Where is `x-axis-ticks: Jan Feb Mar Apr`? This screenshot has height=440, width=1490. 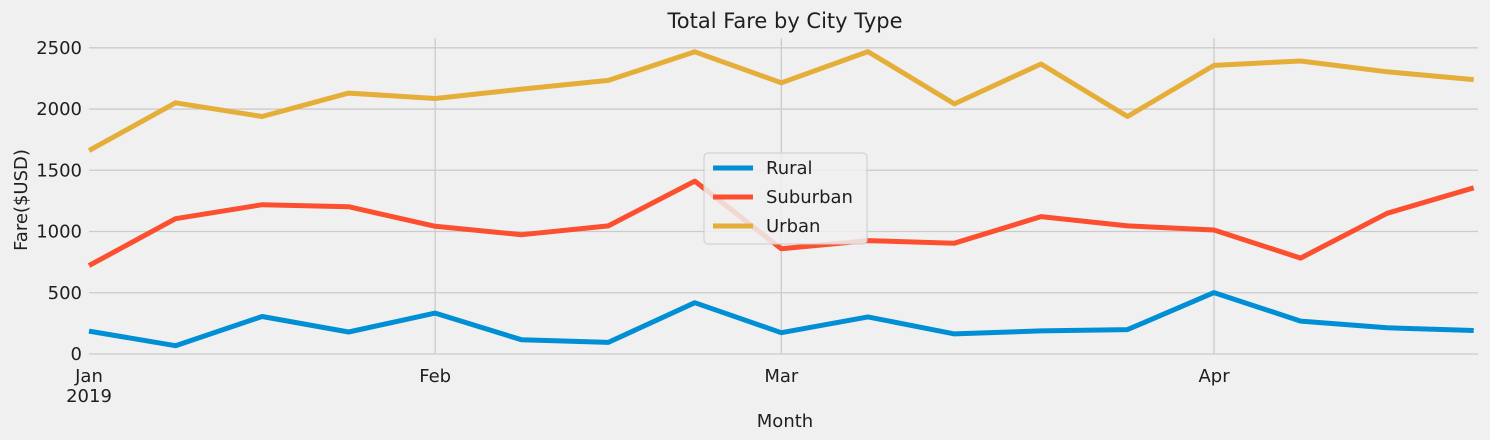
x-axis-ticks: Jan Feb Mar Apr is located at coordinates (652, 376).